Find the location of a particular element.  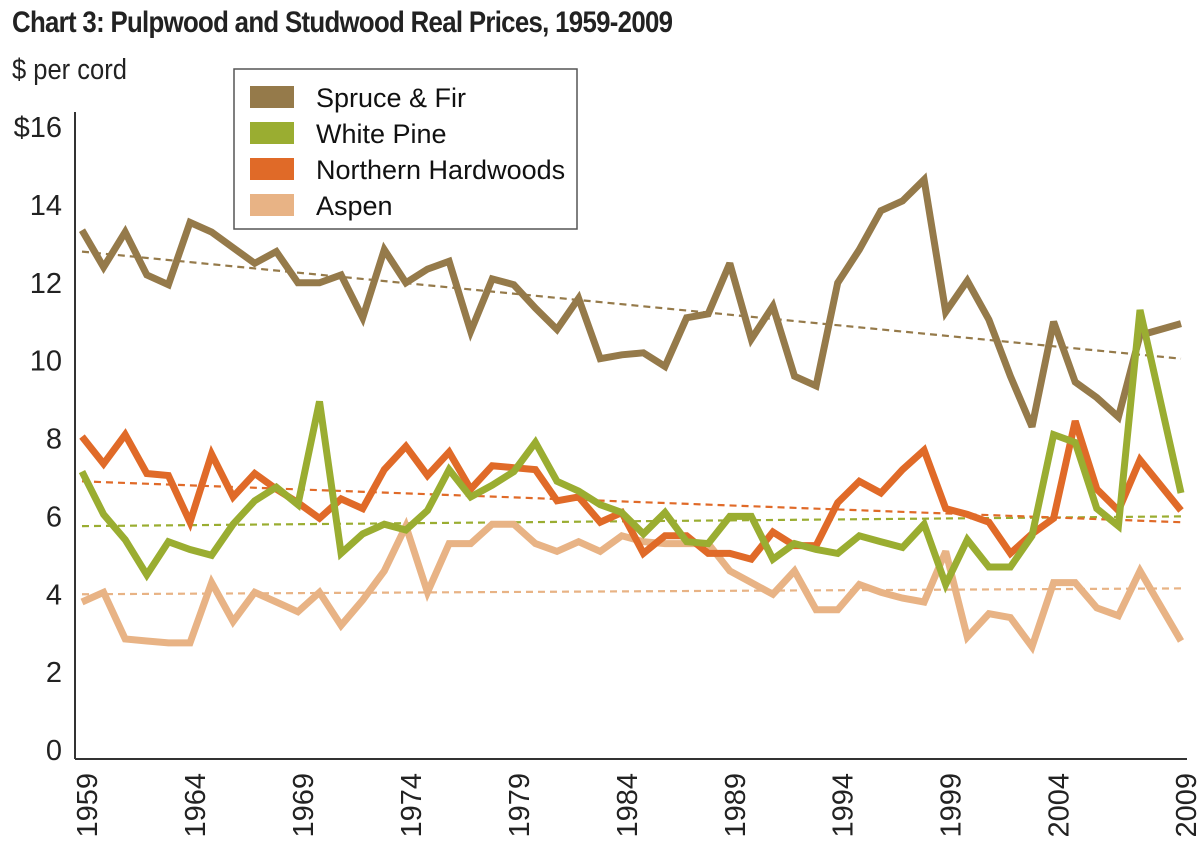

trend-line-spruce-fir is located at coordinates (631, 305).